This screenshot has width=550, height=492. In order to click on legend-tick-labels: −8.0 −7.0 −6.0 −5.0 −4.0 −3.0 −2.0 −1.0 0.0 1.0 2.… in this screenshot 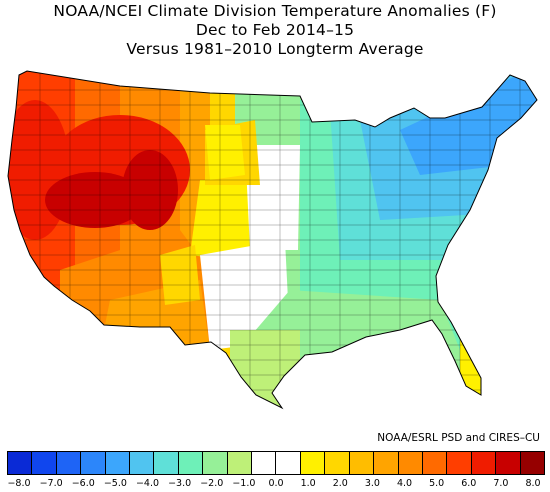, I will do `click(276, 484)`.